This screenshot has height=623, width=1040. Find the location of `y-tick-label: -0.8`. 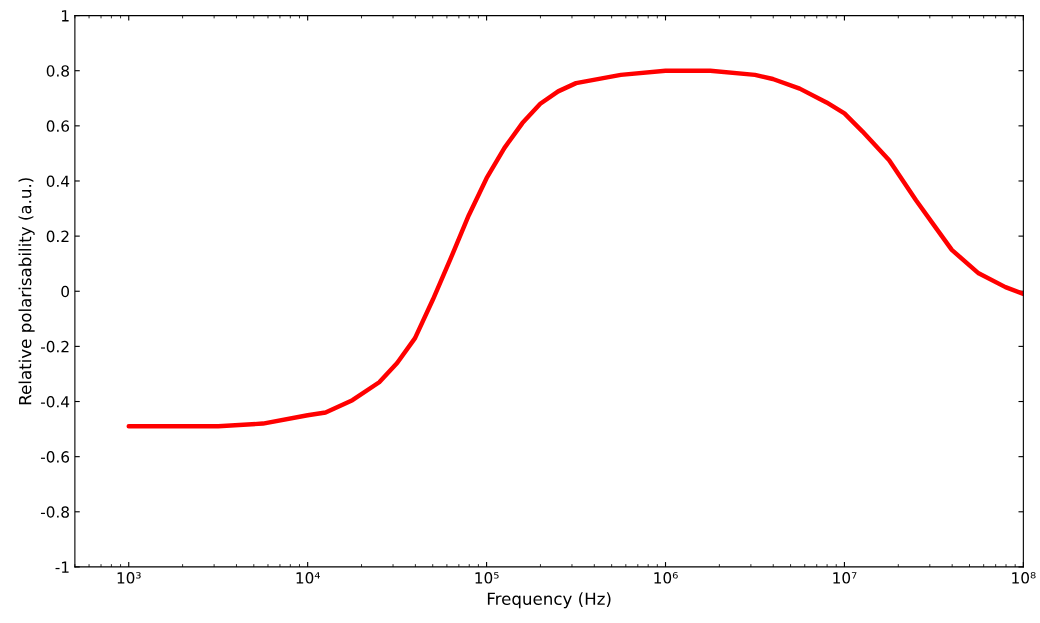

y-tick-label: -0.8 is located at coordinates (54, 512).